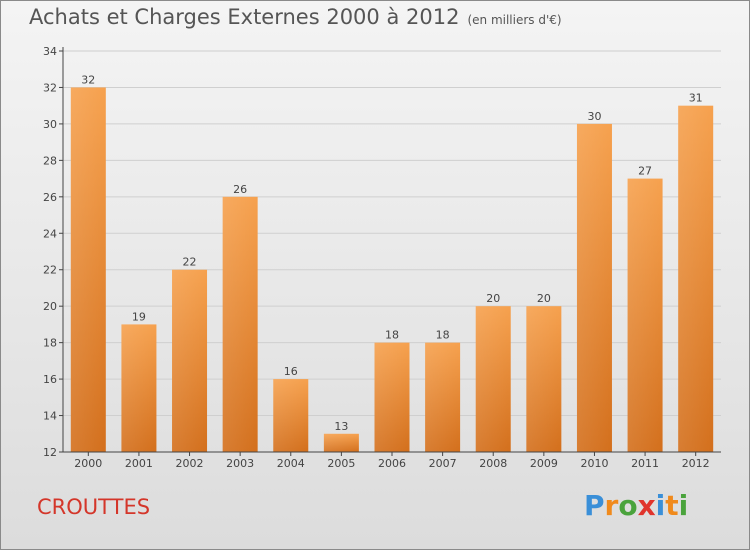 The height and width of the screenshot is (551, 750). What do you see at coordinates (594, 463) in the screenshot?
I see `x-tick-label: 2010` at bounding box center [594, 463].